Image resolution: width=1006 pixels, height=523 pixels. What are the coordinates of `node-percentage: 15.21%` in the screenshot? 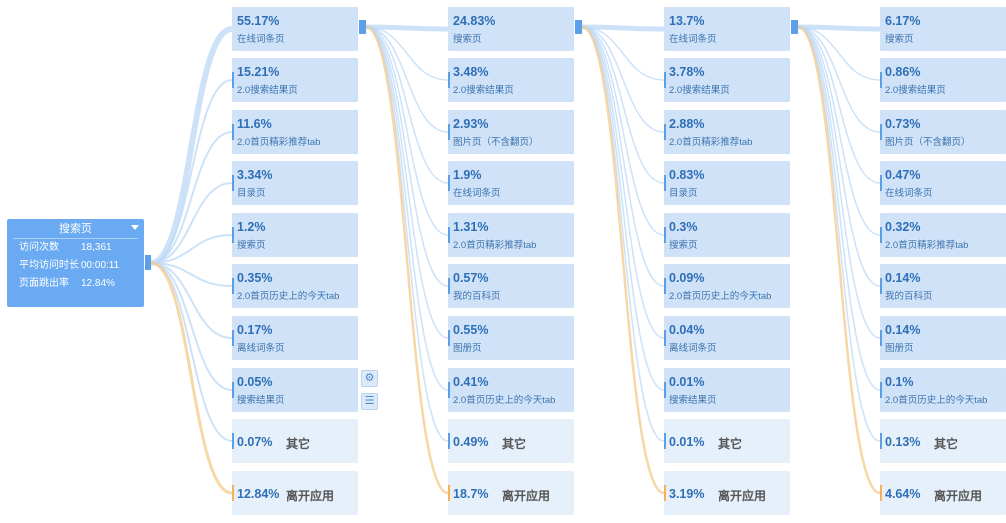 It's located at (258, 72).